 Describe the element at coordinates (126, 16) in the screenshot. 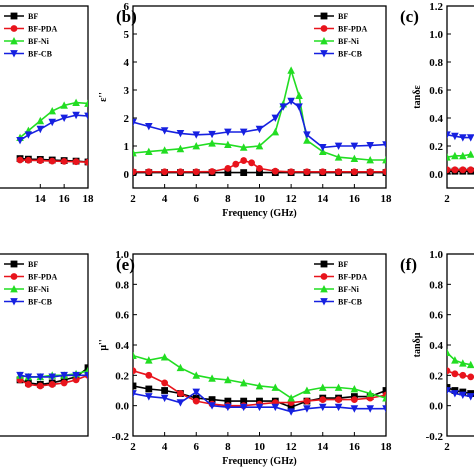

I see `panel-letter: (b)` at that location.